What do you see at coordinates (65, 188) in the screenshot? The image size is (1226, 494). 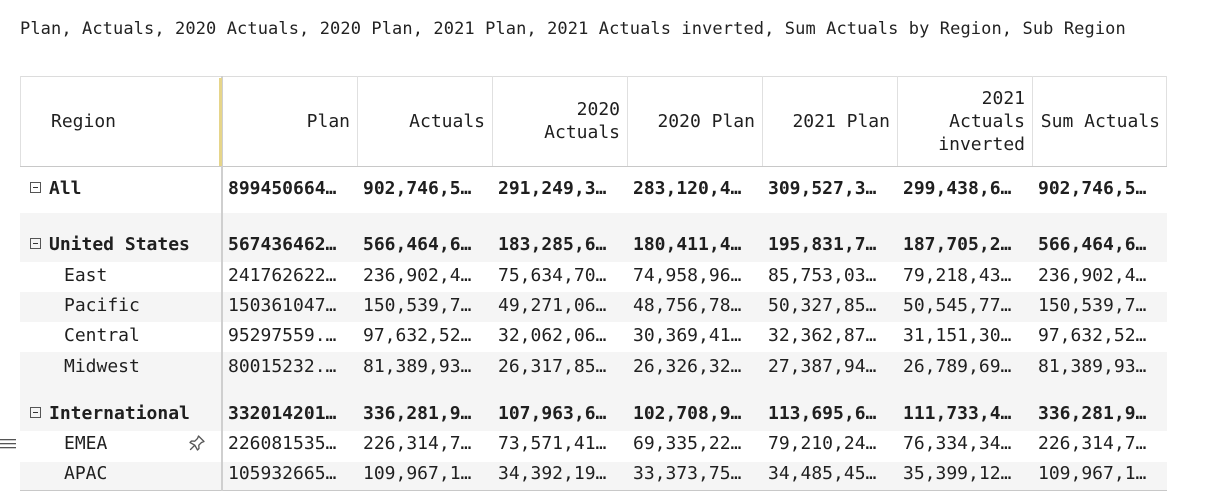 I see `row-label: All` at bounding box center [65, 188].